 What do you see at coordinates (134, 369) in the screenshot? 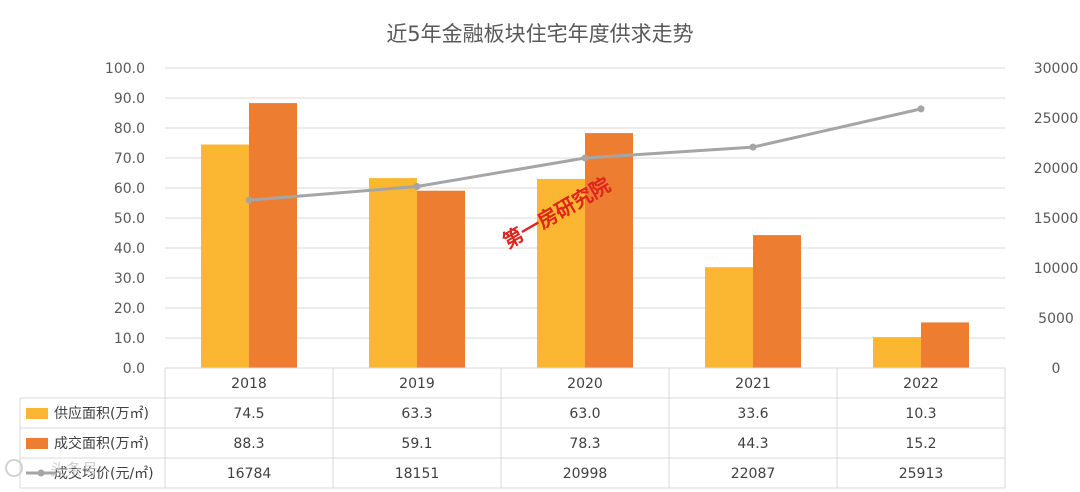
I see `left-tick-label: 0.0` at bounding box center [134, 369].